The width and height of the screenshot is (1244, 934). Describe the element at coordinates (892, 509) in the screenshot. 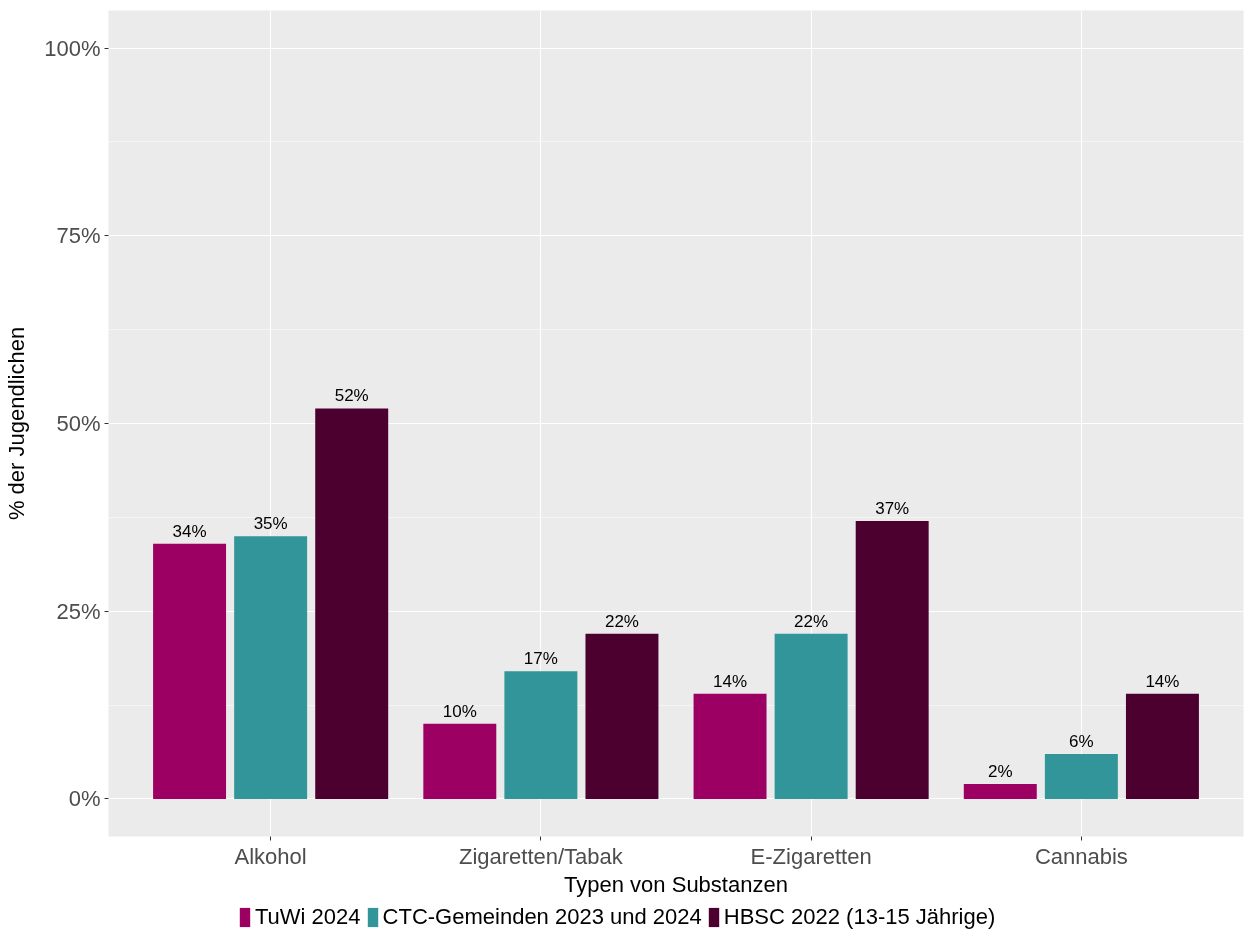

I see `data-label: 37%` at that location.